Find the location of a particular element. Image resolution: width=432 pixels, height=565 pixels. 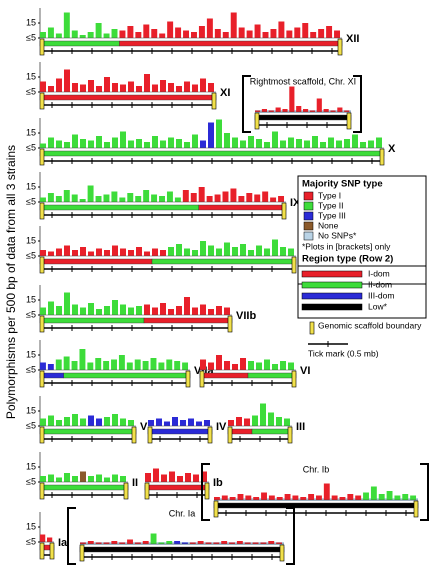

legend-label: Genomic scaffold boundary is located at coordinates (370, 325).